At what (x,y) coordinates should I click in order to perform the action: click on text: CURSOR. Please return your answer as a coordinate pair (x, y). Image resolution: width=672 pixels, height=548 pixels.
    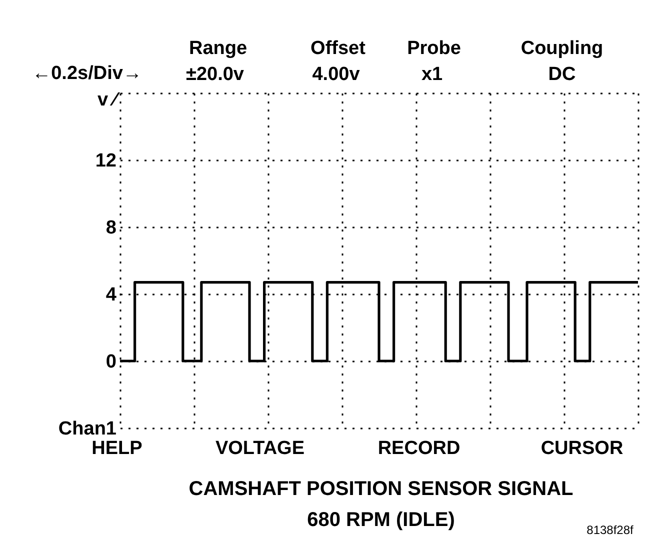
    Looking at the image, I should click on (582, 448).